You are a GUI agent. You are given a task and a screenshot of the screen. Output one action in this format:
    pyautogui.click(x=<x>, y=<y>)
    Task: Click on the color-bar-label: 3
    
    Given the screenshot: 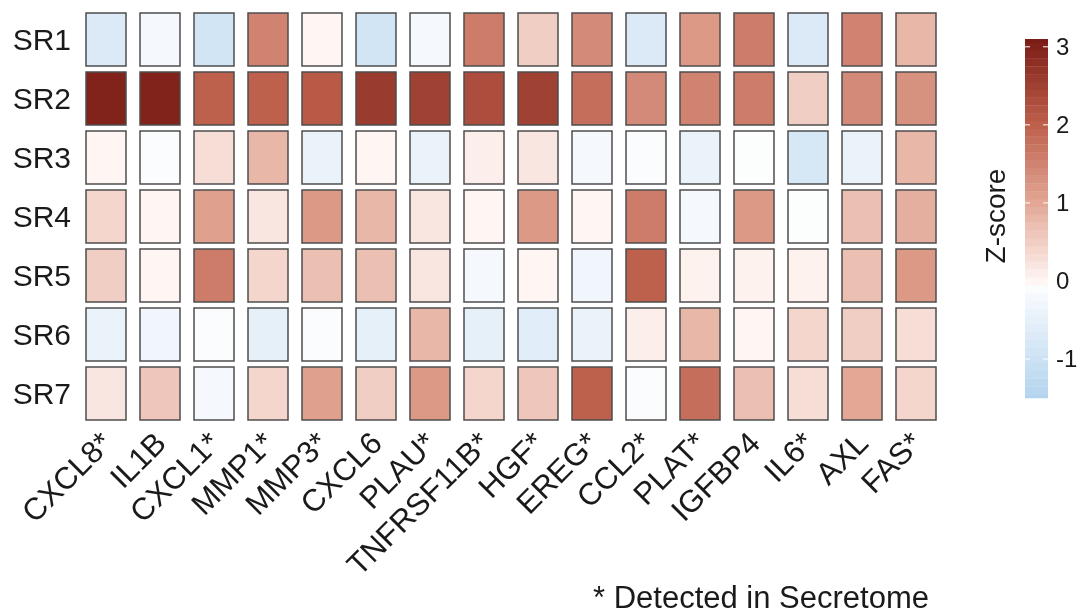 What is the action you would take?
    pyautogui.click(x=1063, y=47)
    